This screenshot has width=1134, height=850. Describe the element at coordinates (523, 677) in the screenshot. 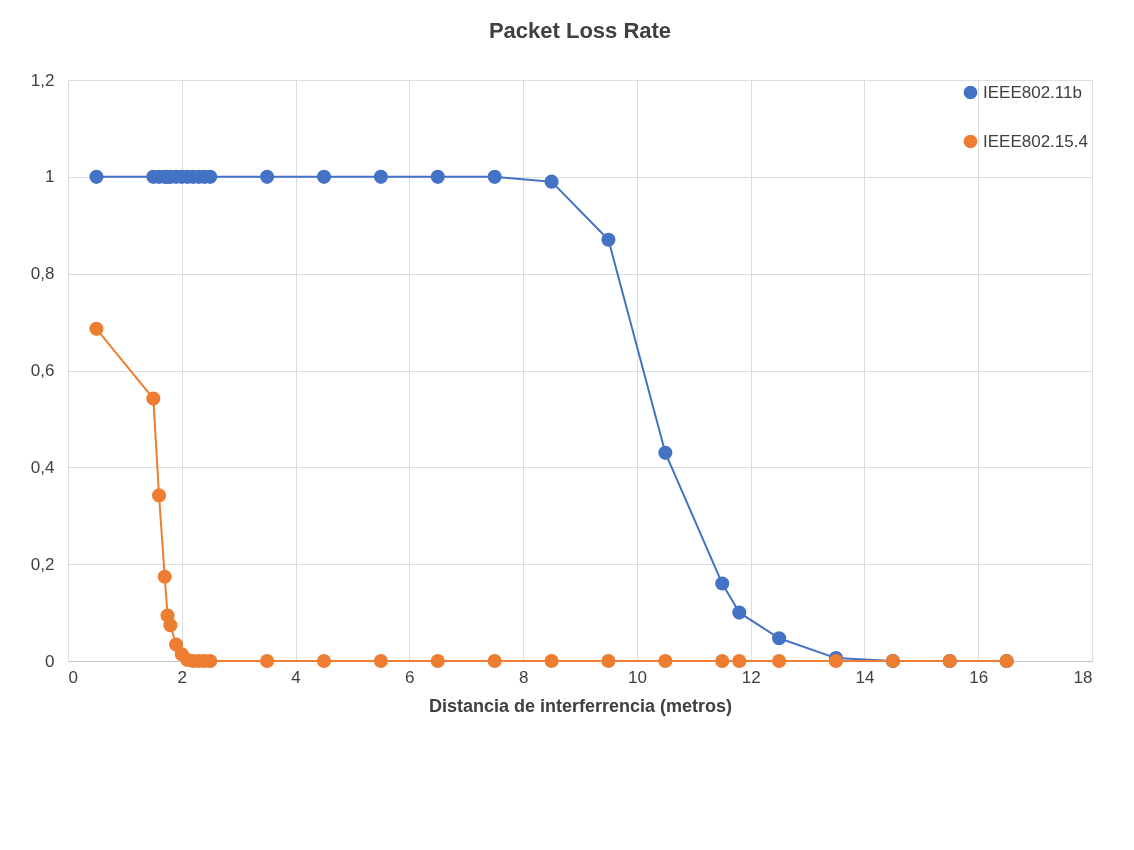

I see `x-tick-label: 8` at that location.